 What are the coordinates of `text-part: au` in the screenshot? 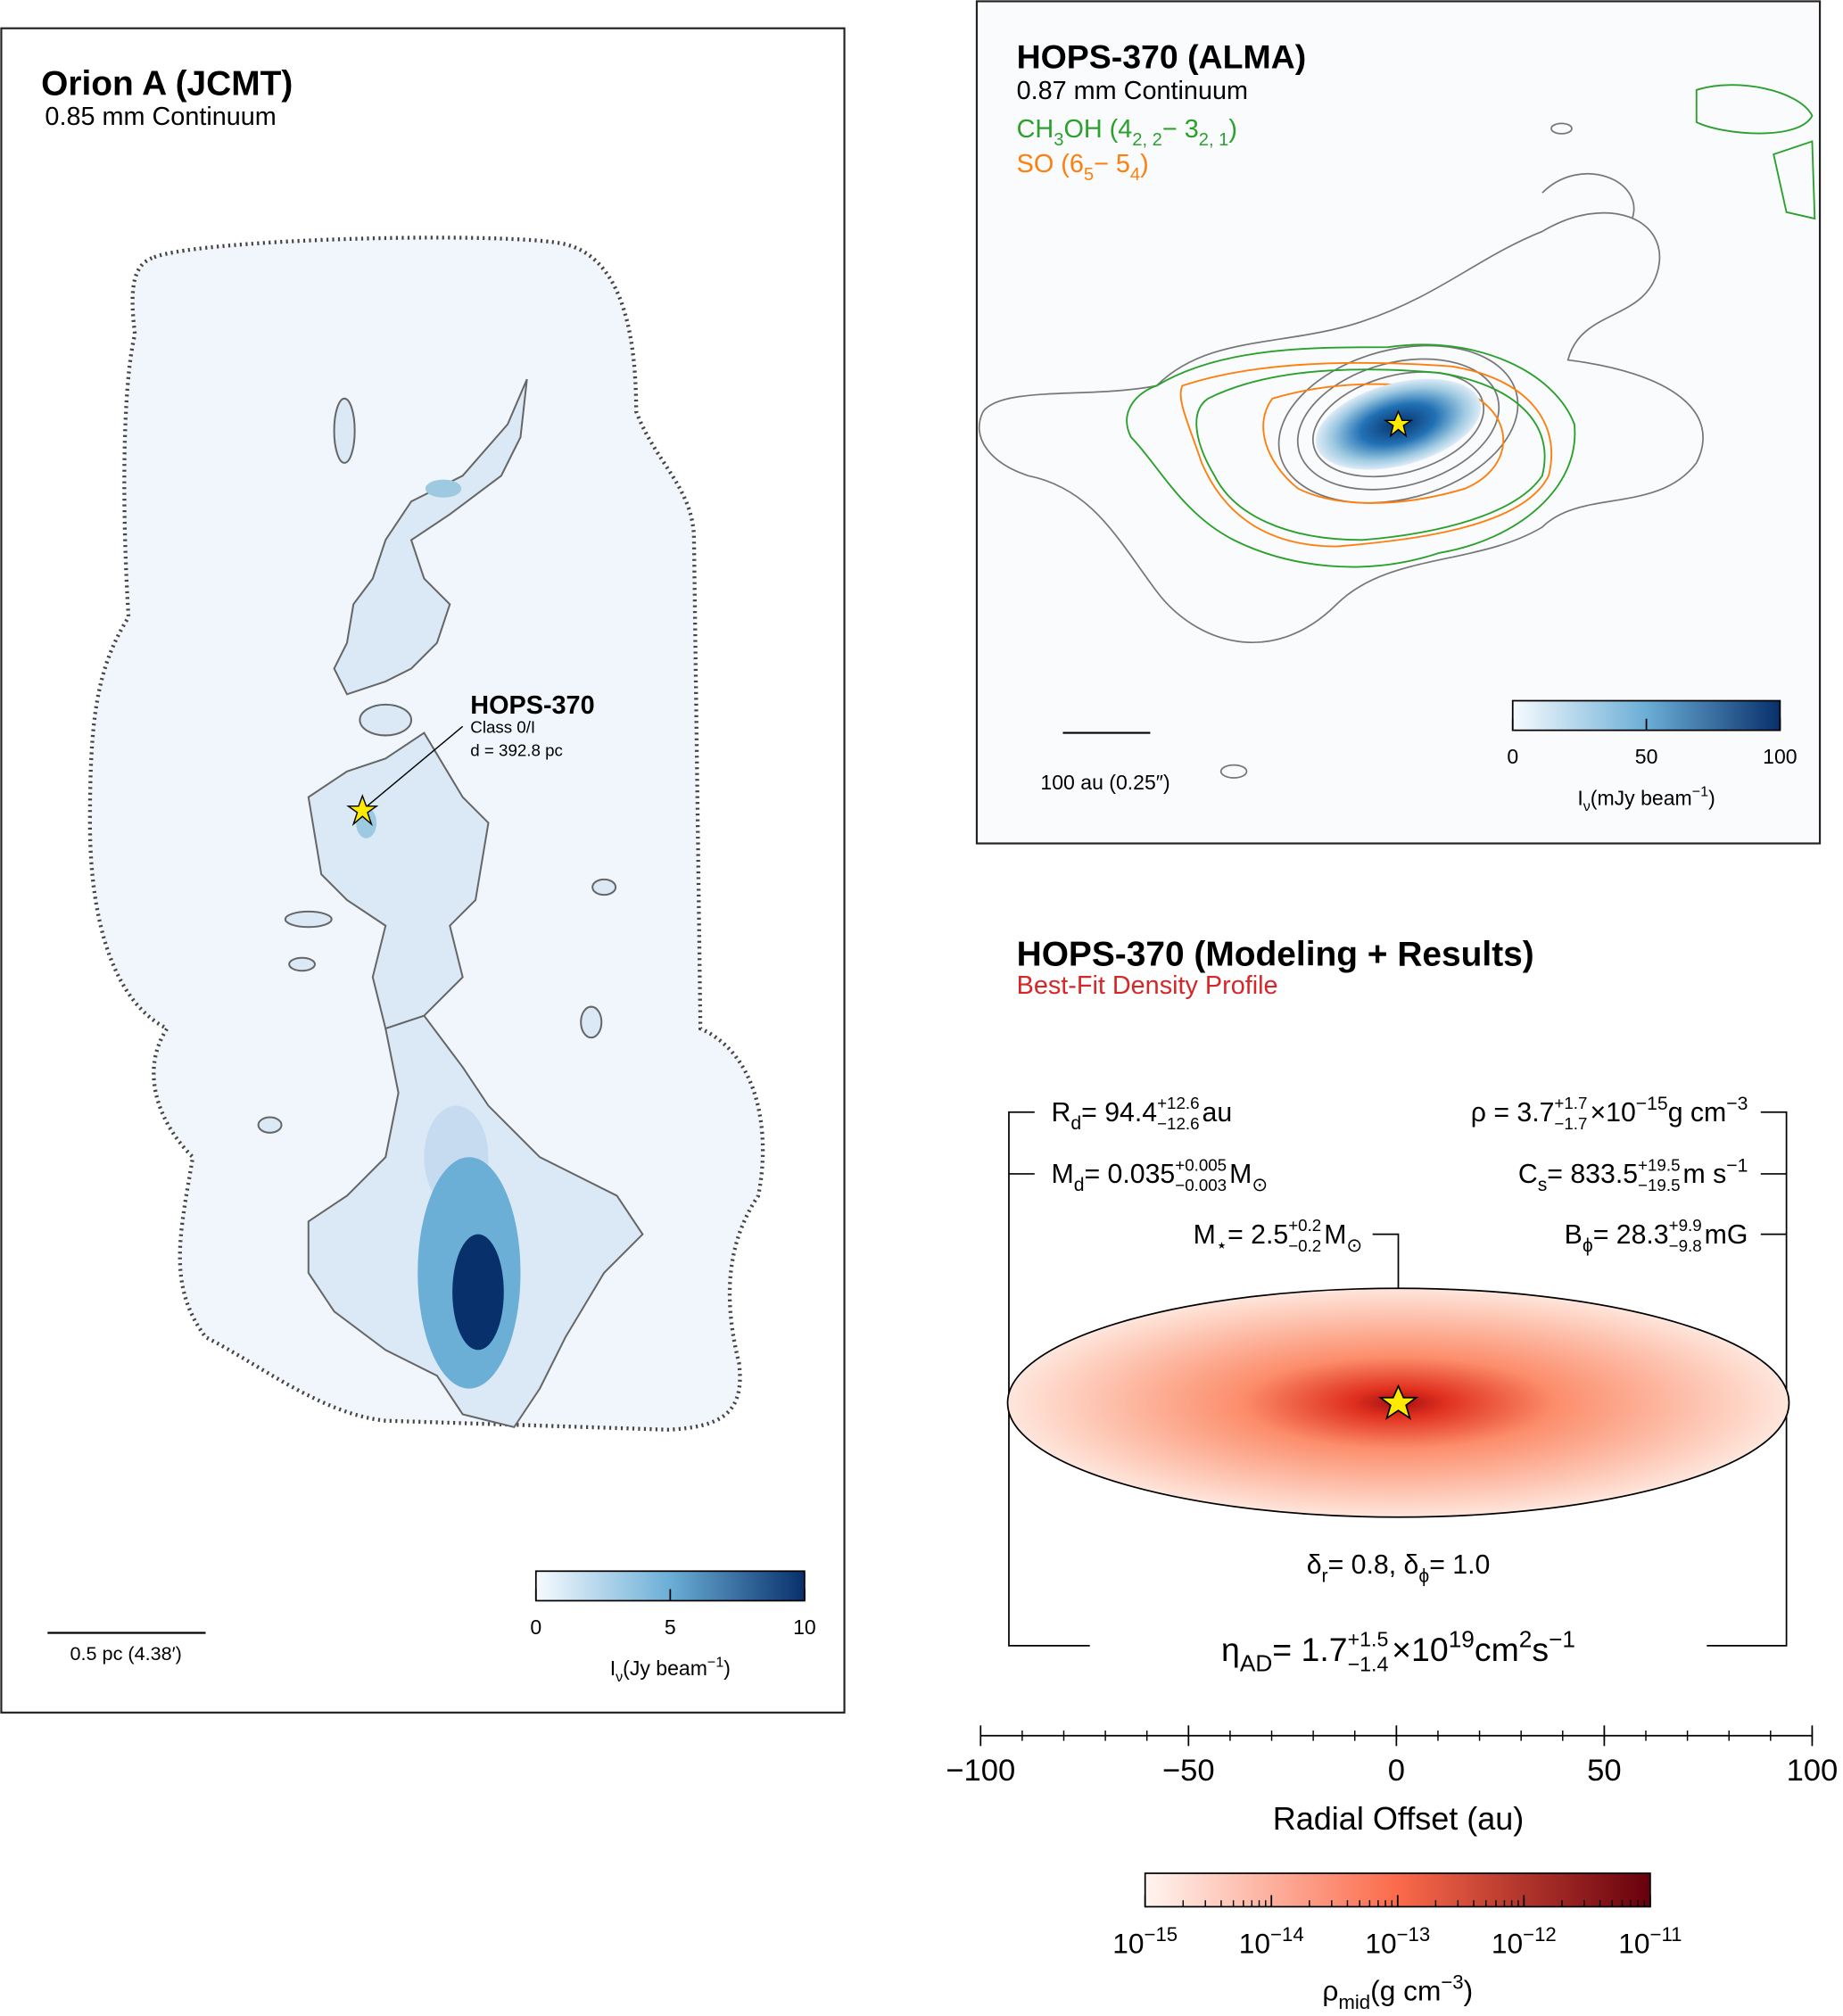 It's located at (1217, 1113).